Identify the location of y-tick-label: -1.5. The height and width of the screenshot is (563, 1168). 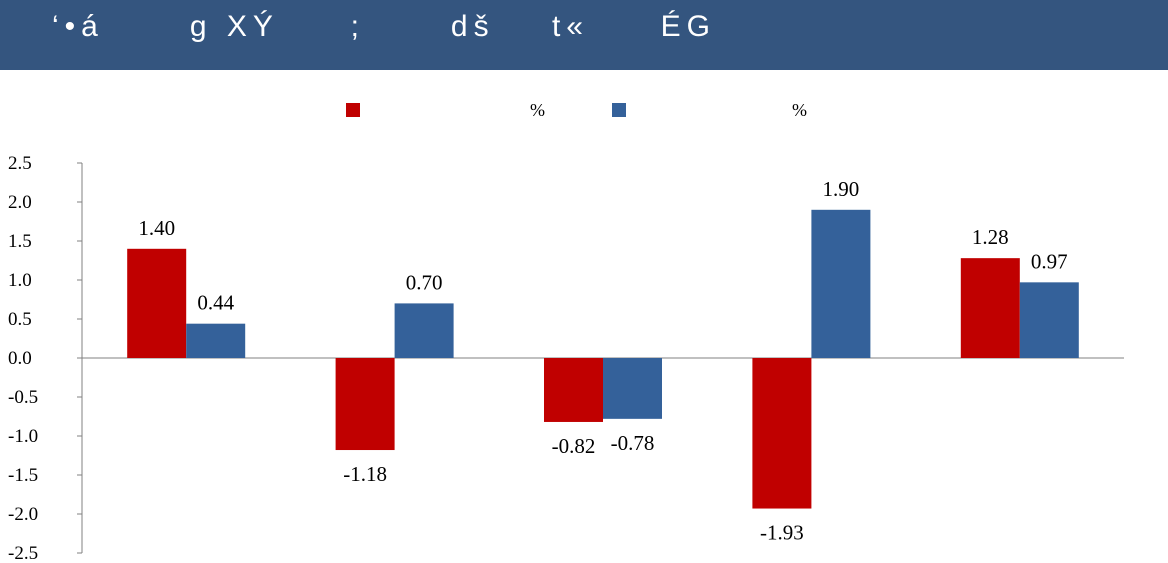
(23, 475).